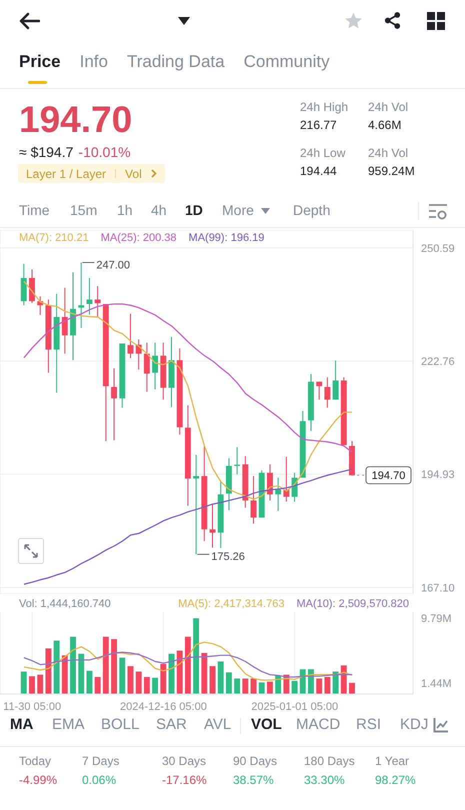 The height and width of the screenshot is (810, 465). What do you see at coordinates (414, 725) in the screenshot?
I see `text: KDJ` at bounding box center [414, 725].